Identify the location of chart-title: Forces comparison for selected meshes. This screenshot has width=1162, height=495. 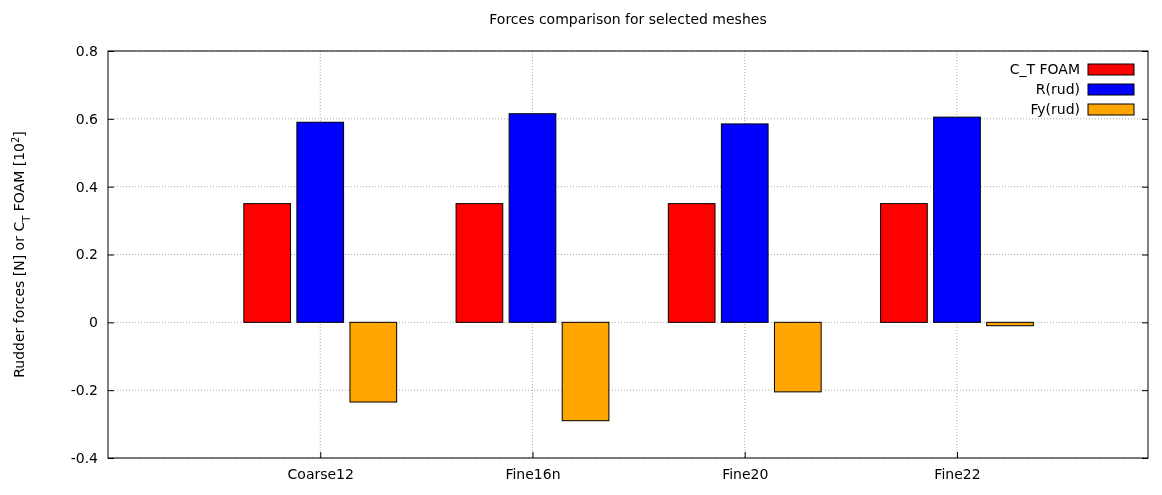
(628, 19).